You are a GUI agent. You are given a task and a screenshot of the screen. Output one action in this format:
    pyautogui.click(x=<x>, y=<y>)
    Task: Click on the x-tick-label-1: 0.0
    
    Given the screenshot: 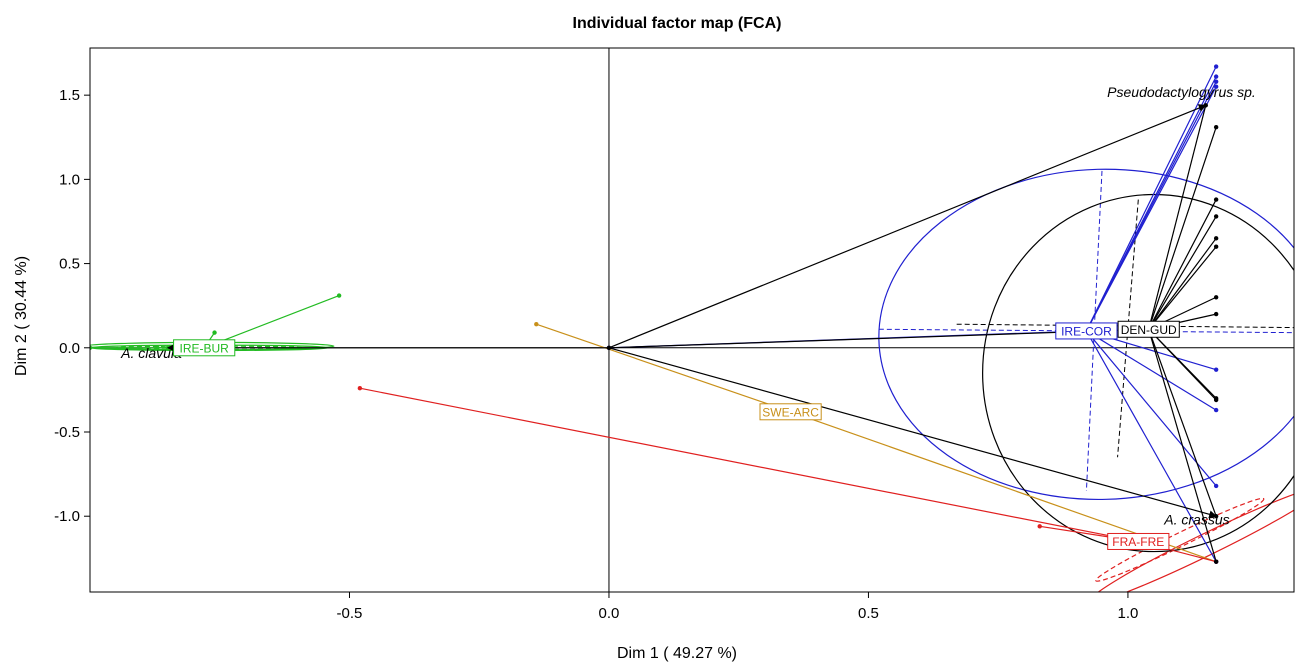 What is the action you would take?
    pyautogui.click(x=609, y=613)
    